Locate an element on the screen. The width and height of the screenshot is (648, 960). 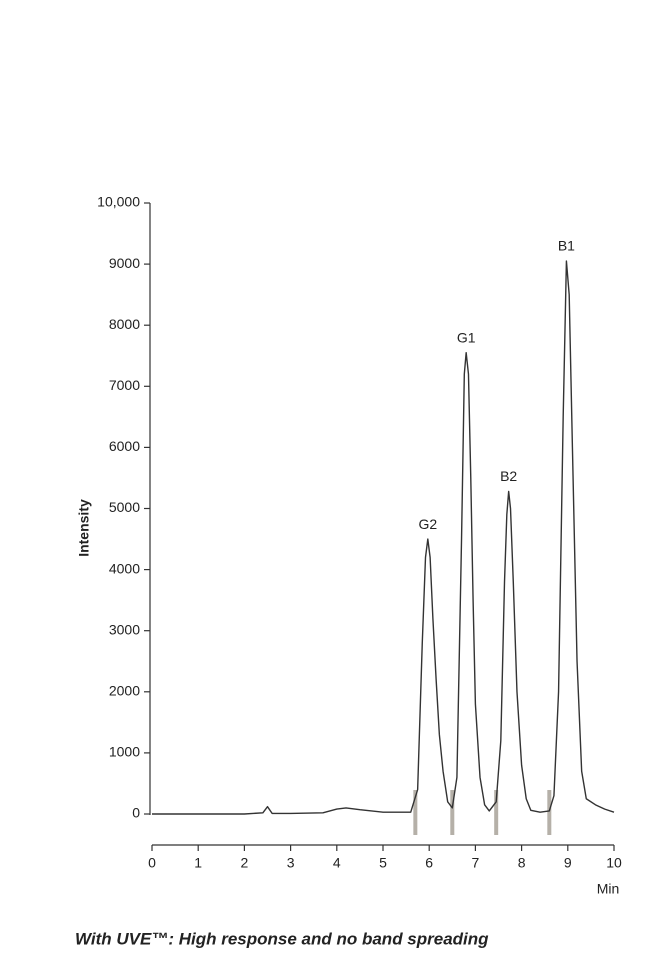
x-tick-label: 8 is located at coordinates (522, 863).